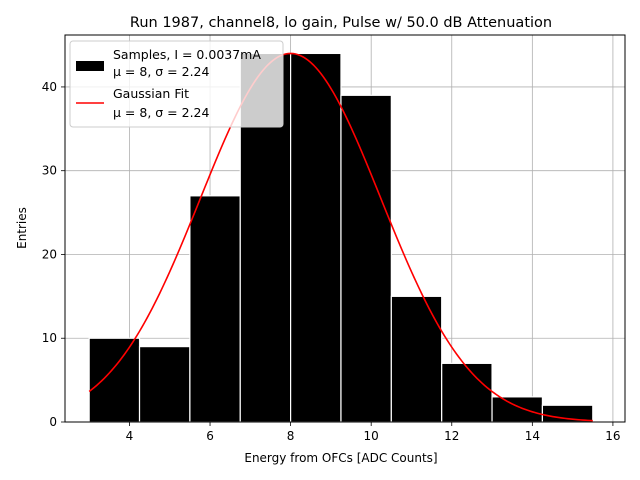  What do you see at coordinates (90, 66) in the screenshot?
I see `legend-samples-swatch` at bounding box center [90, 66].